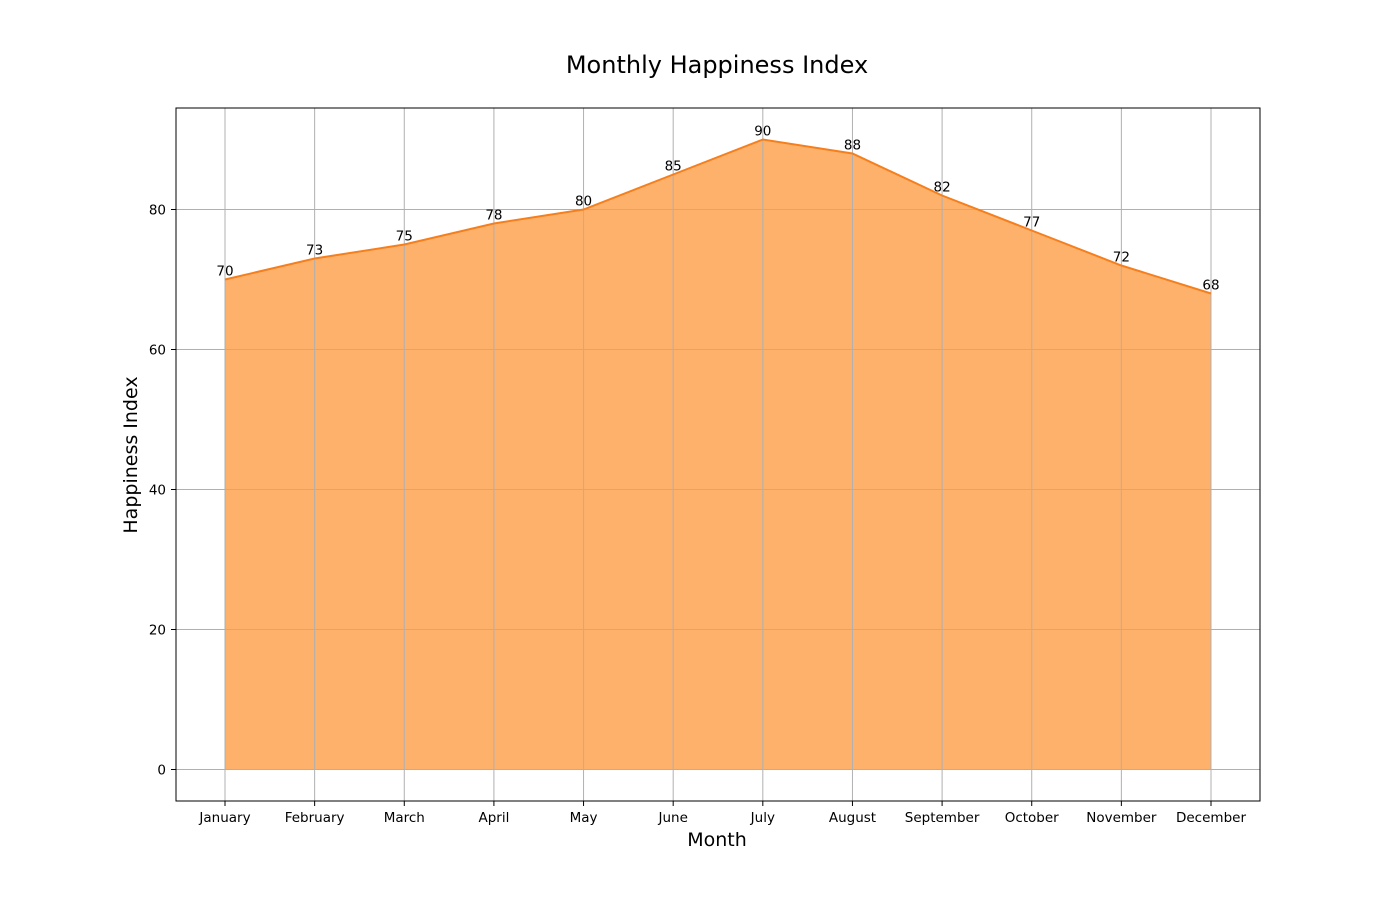 This screenshot has width=1400, height=900. Describe the element at coordinates (762, 818) in the screenshot. I see `x-tick-label: July` at that location.